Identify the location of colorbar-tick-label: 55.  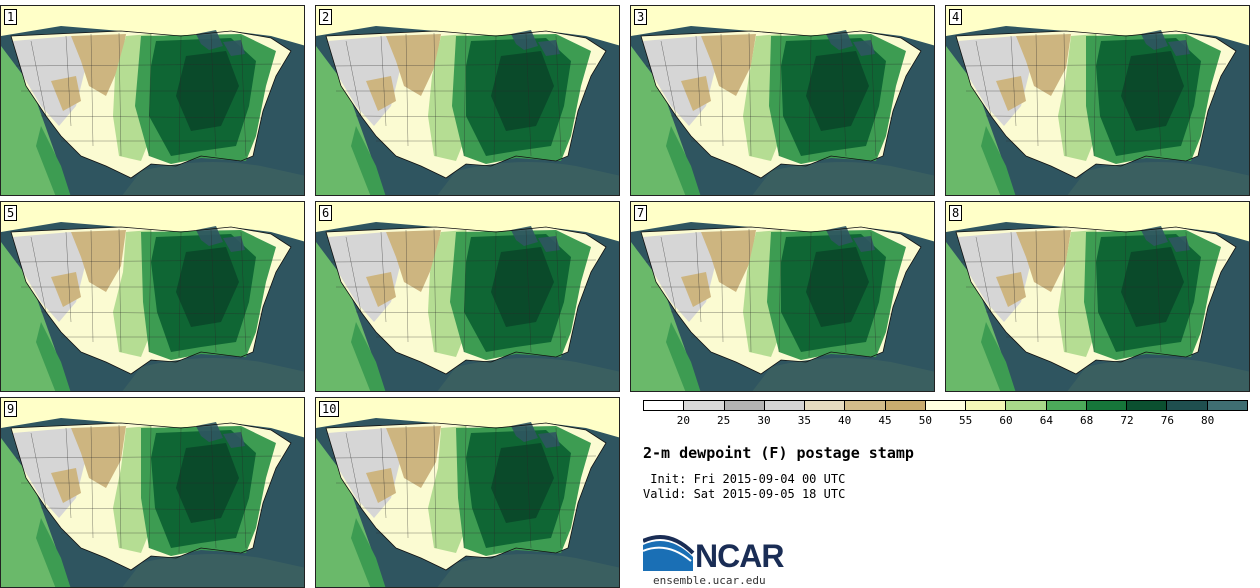
(966, 420).